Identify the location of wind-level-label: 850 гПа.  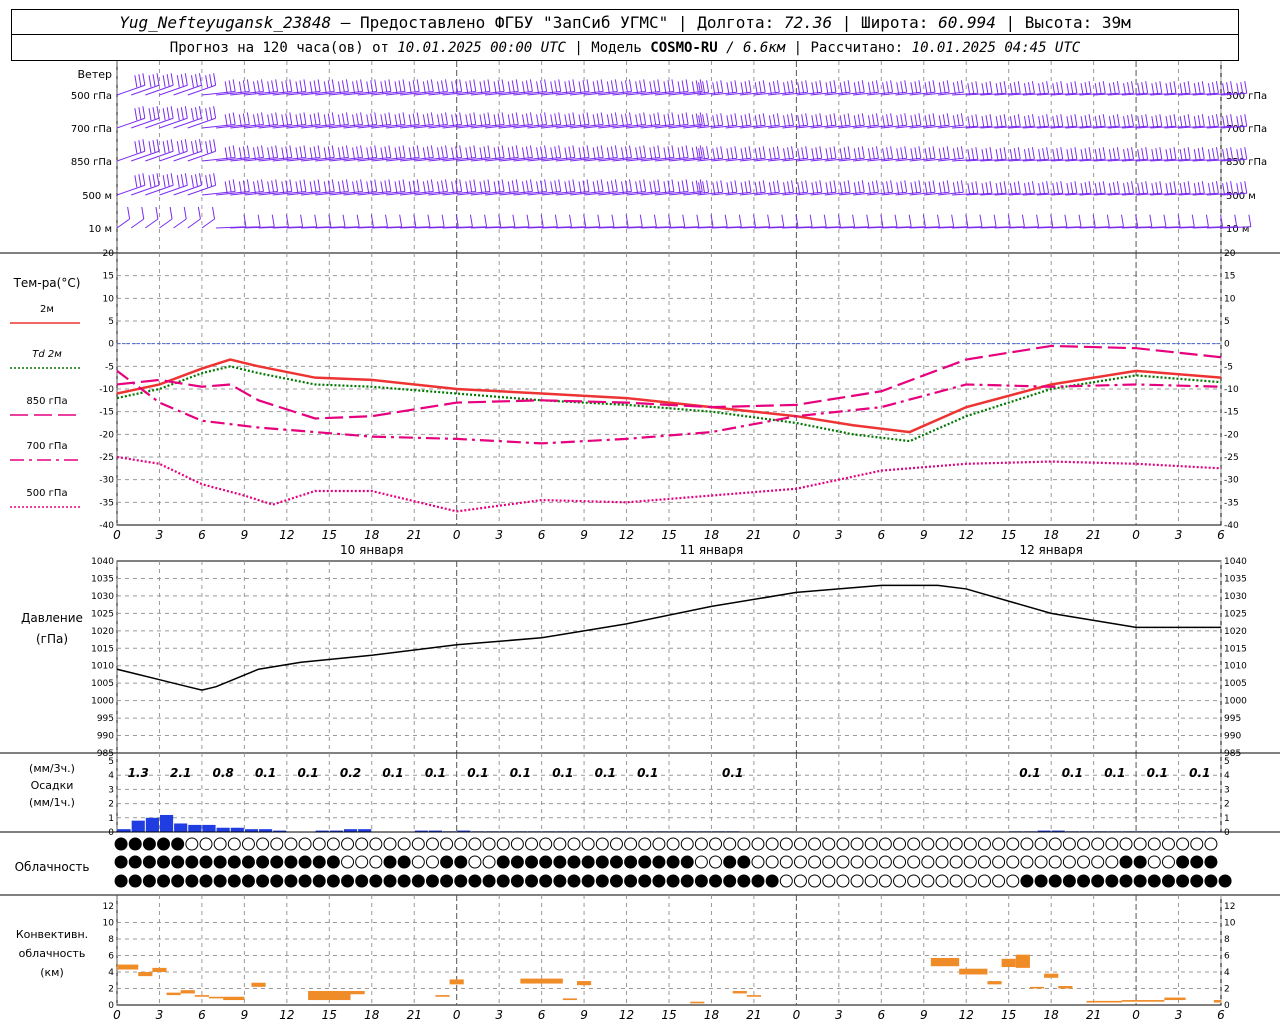
(91, 162).